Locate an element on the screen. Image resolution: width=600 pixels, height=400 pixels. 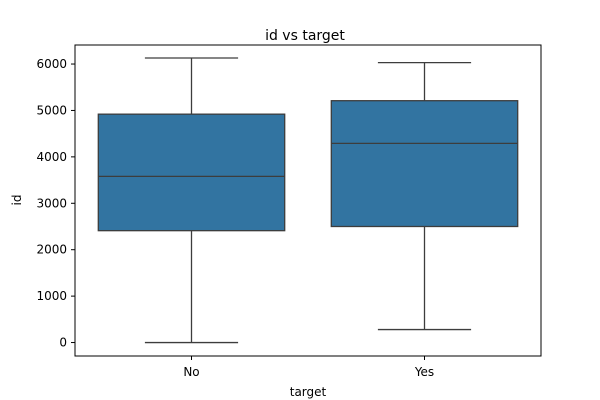
iqr-box-no is located at coordinates (191, 172).